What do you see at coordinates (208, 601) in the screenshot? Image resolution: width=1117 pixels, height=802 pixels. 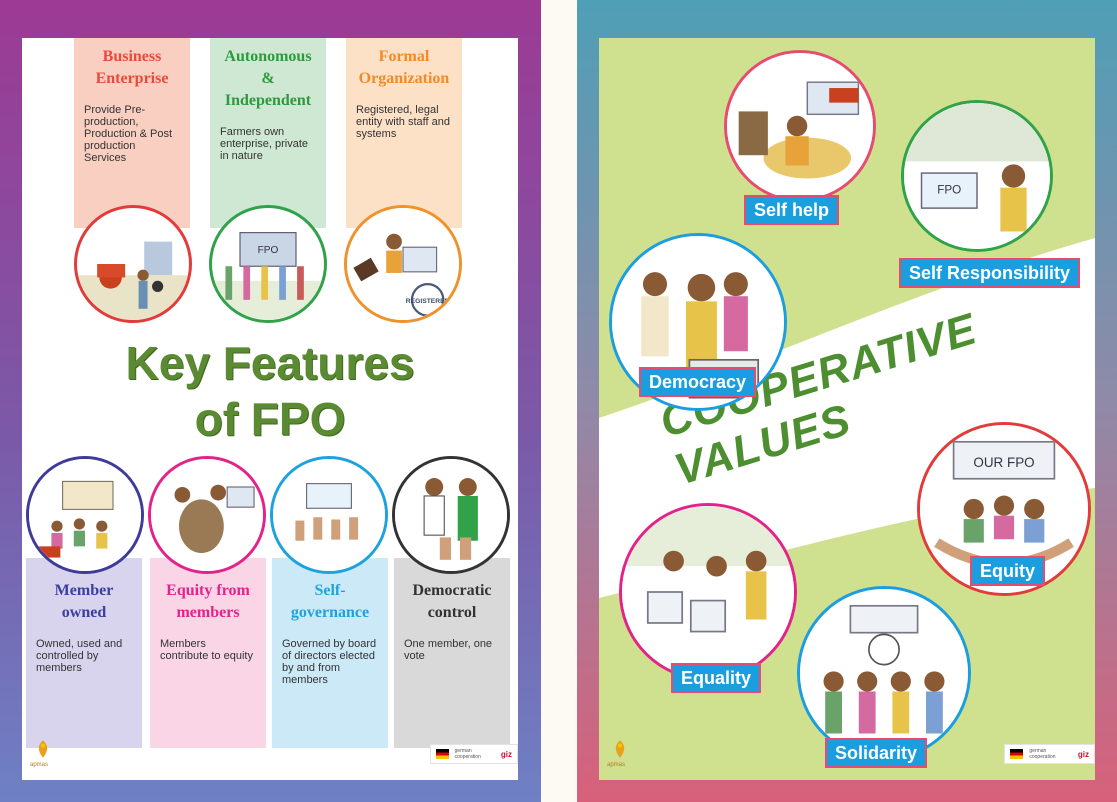 I see `column-title: Equity from members` at bounding box center [208, 601].